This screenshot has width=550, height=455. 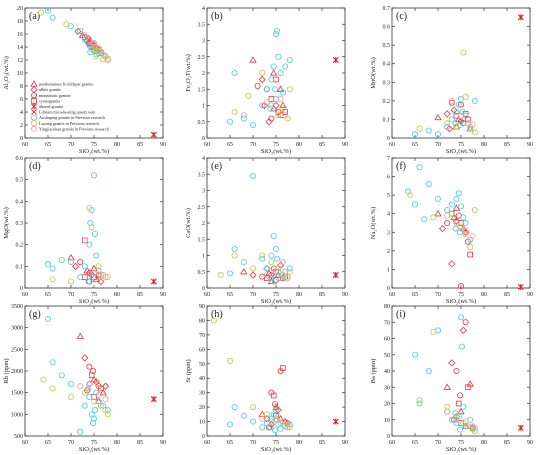 What do you see at coordinates (387, 388) in the screenshot?
I see `y-tick-label: 30` at bounding box center [387, 388].